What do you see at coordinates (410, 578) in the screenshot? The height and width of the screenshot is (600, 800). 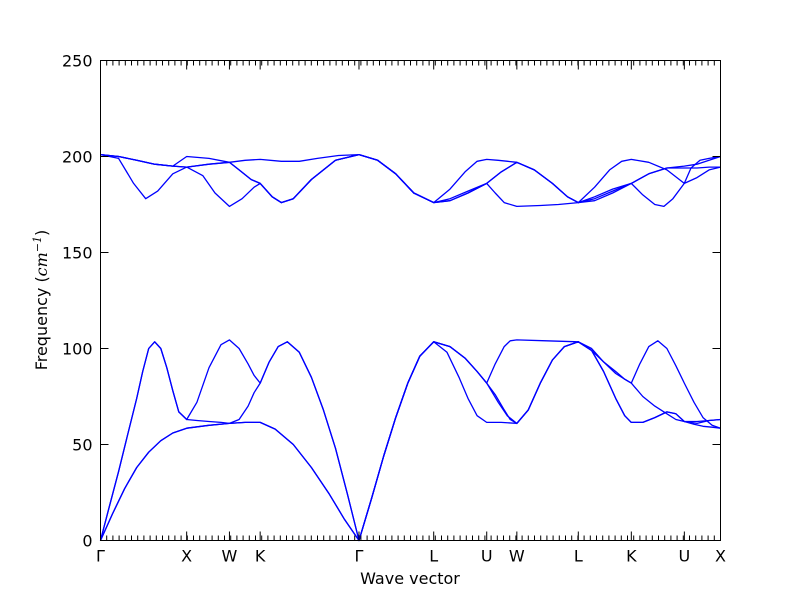 I see `x-axis-label: Wave vector` at bounding box center [410, 578].